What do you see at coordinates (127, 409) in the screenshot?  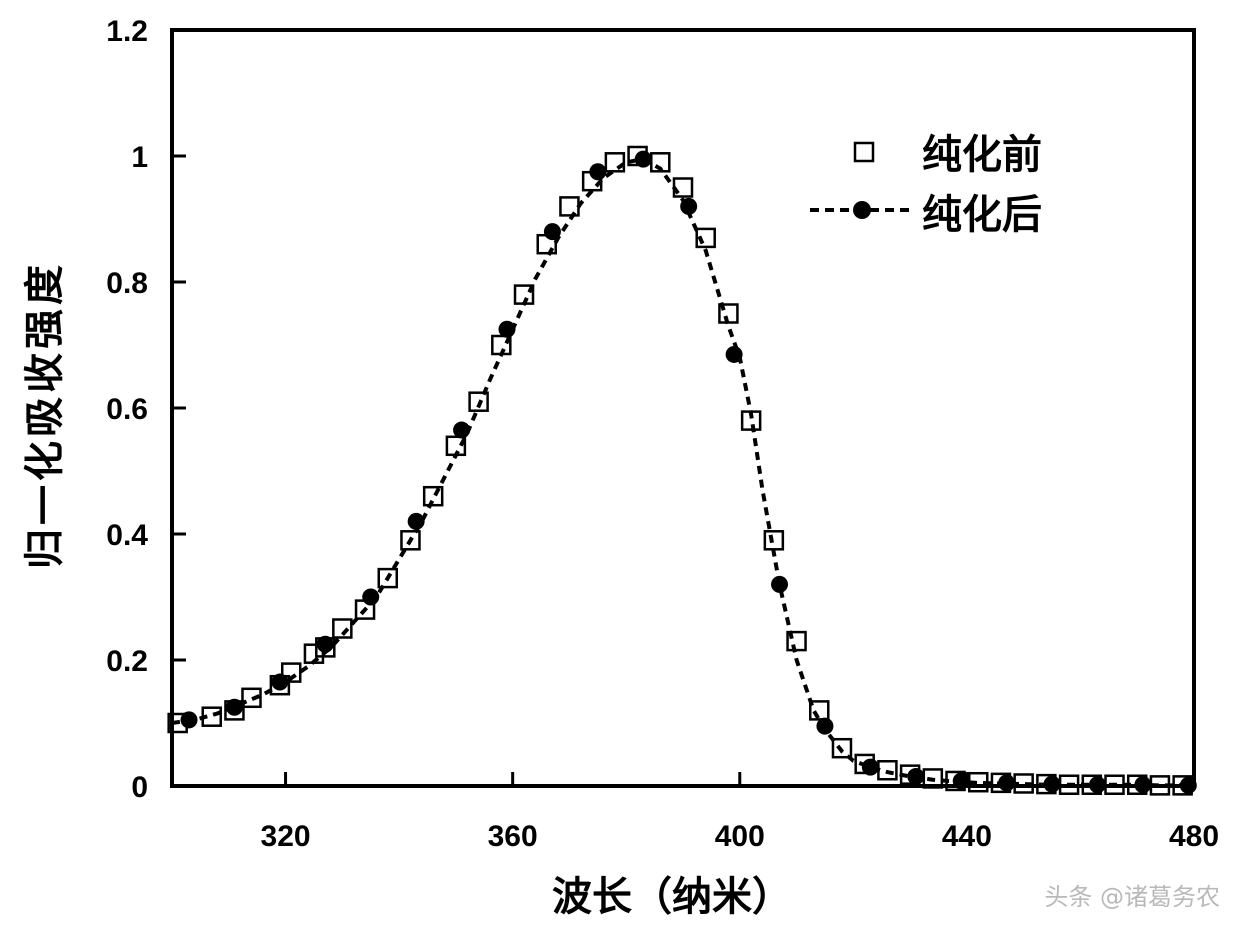 I see `y-tick-label: 0.6` at bounding box center [127, 409].